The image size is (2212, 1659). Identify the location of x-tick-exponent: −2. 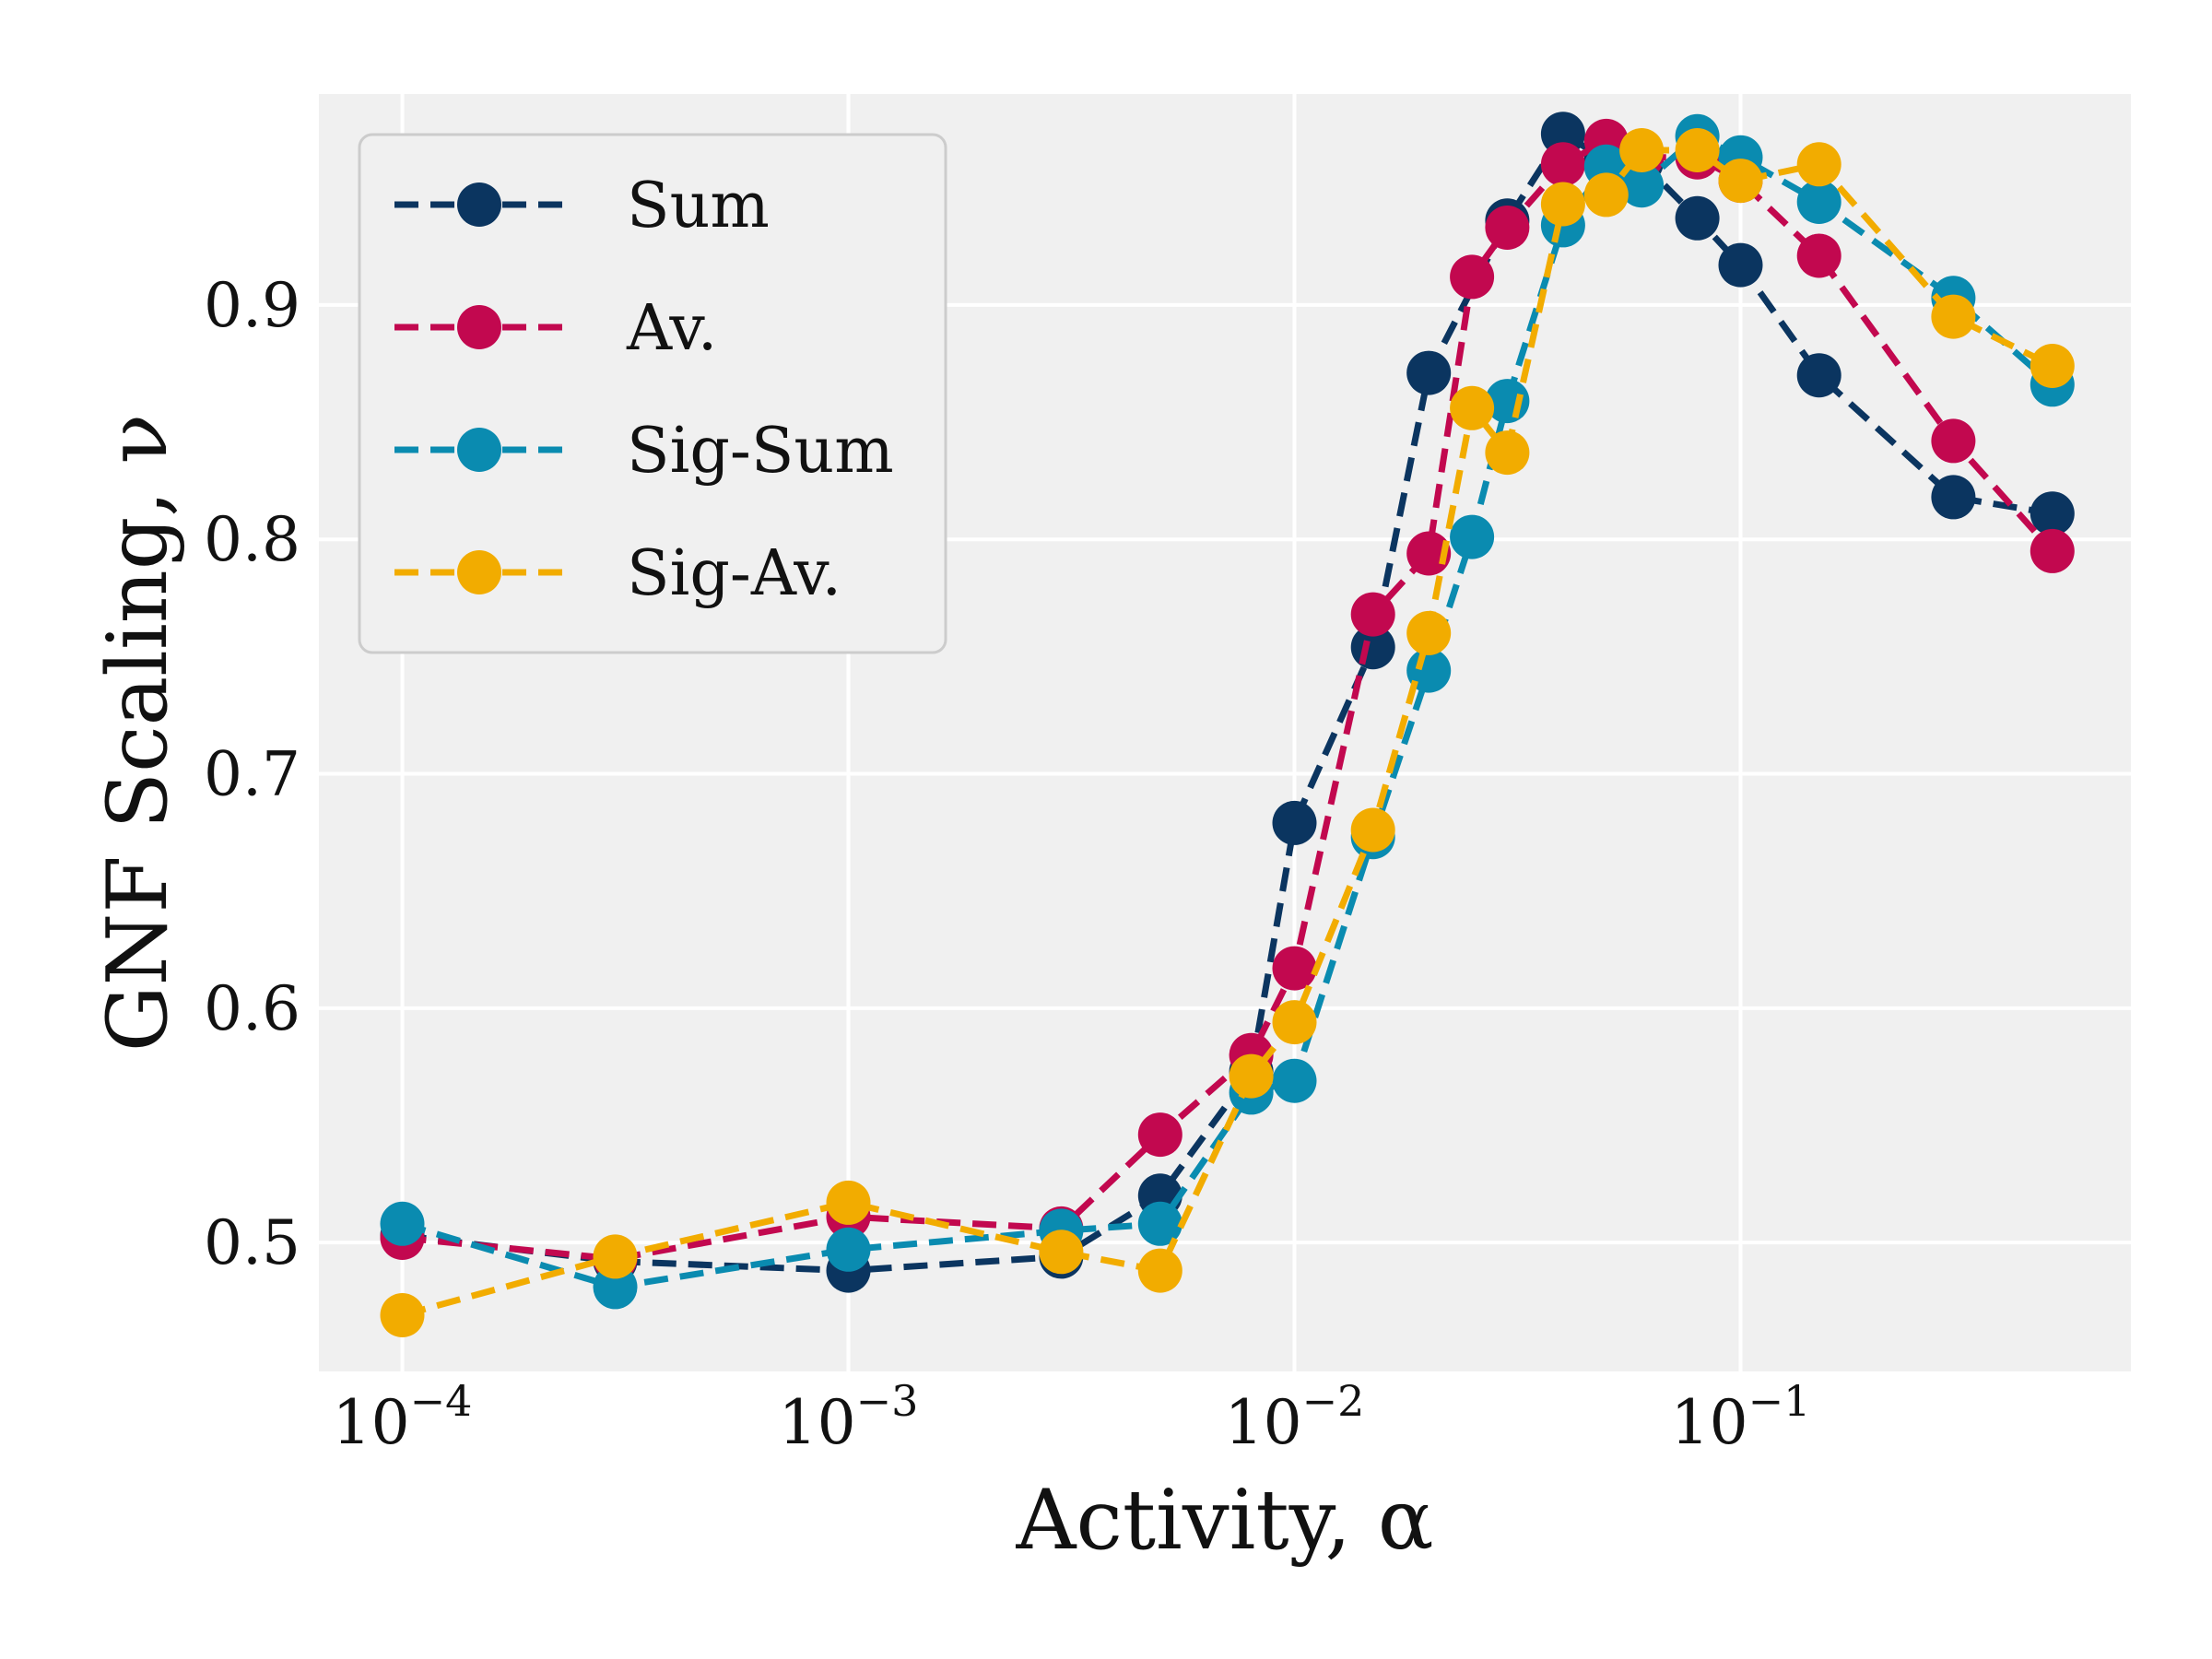
(1333, 1401).